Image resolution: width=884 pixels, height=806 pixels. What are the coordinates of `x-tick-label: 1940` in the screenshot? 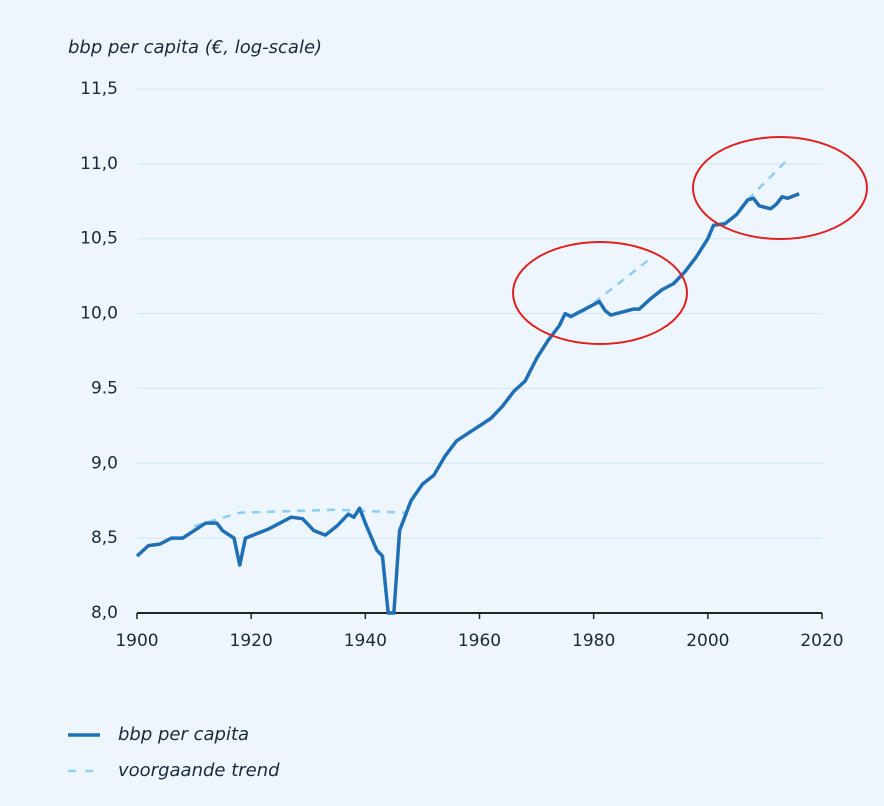 It's located at (365, 641).